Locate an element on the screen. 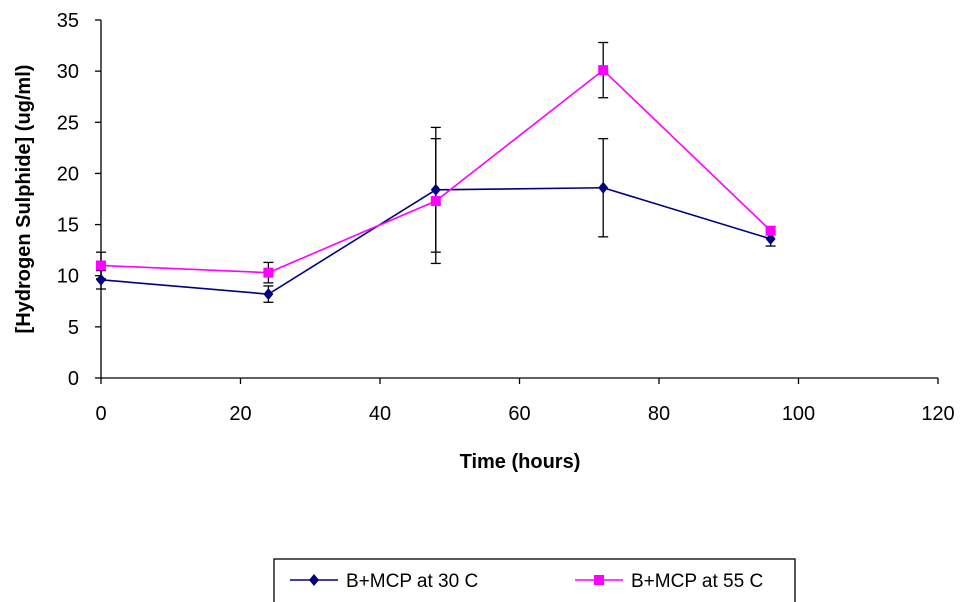 The image size is (971, 602). y-tick-label: 25 is located at coordinates (68, 123).